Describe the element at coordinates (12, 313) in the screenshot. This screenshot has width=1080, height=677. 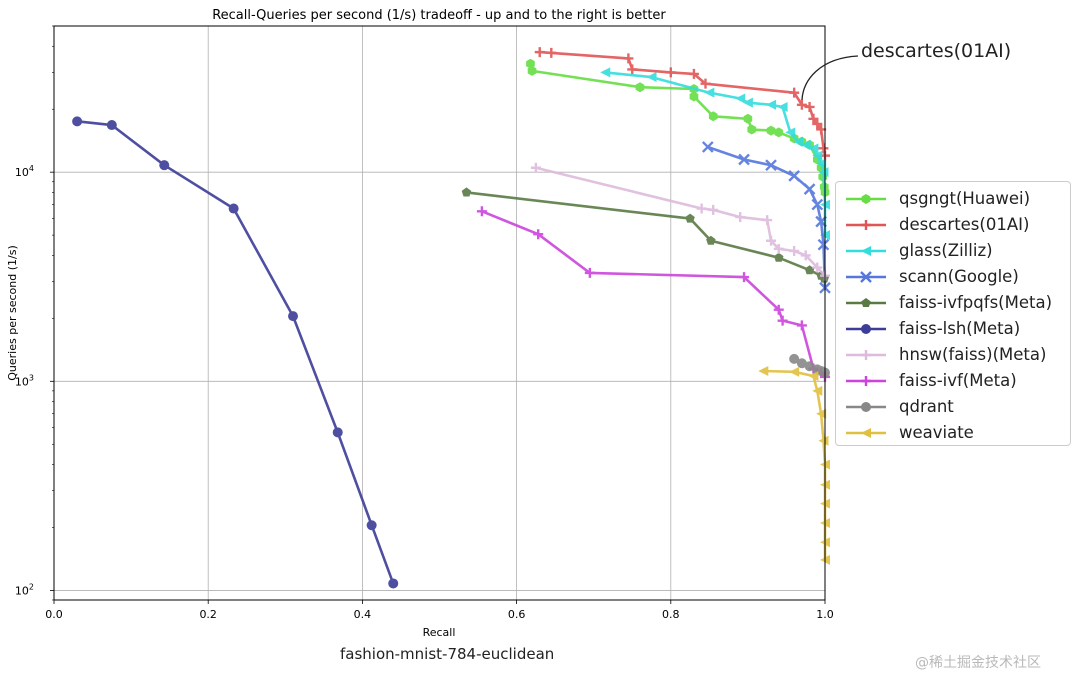
I see `y-axis-label: Queries per second (1/s)` at that location.